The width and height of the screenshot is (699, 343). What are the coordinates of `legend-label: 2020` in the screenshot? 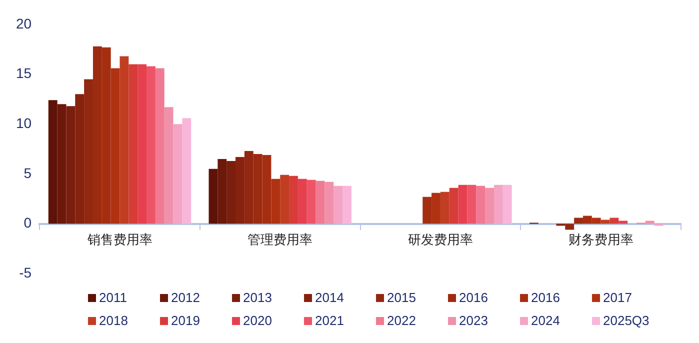 It's located at (257, 320).